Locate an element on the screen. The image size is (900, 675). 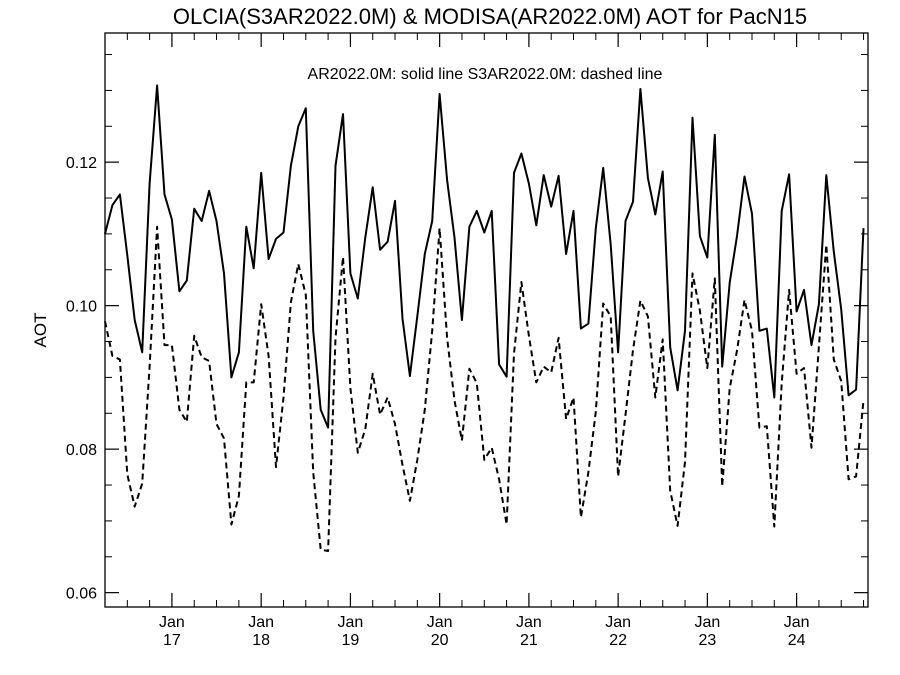
y-tick-label: 0.12 is located at coordinates (81, 163).